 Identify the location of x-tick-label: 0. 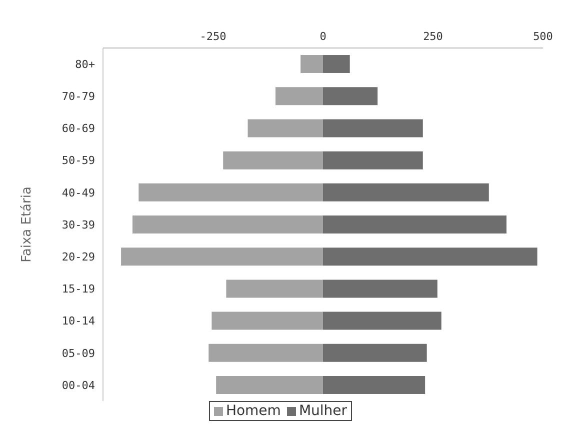
(323, 36).